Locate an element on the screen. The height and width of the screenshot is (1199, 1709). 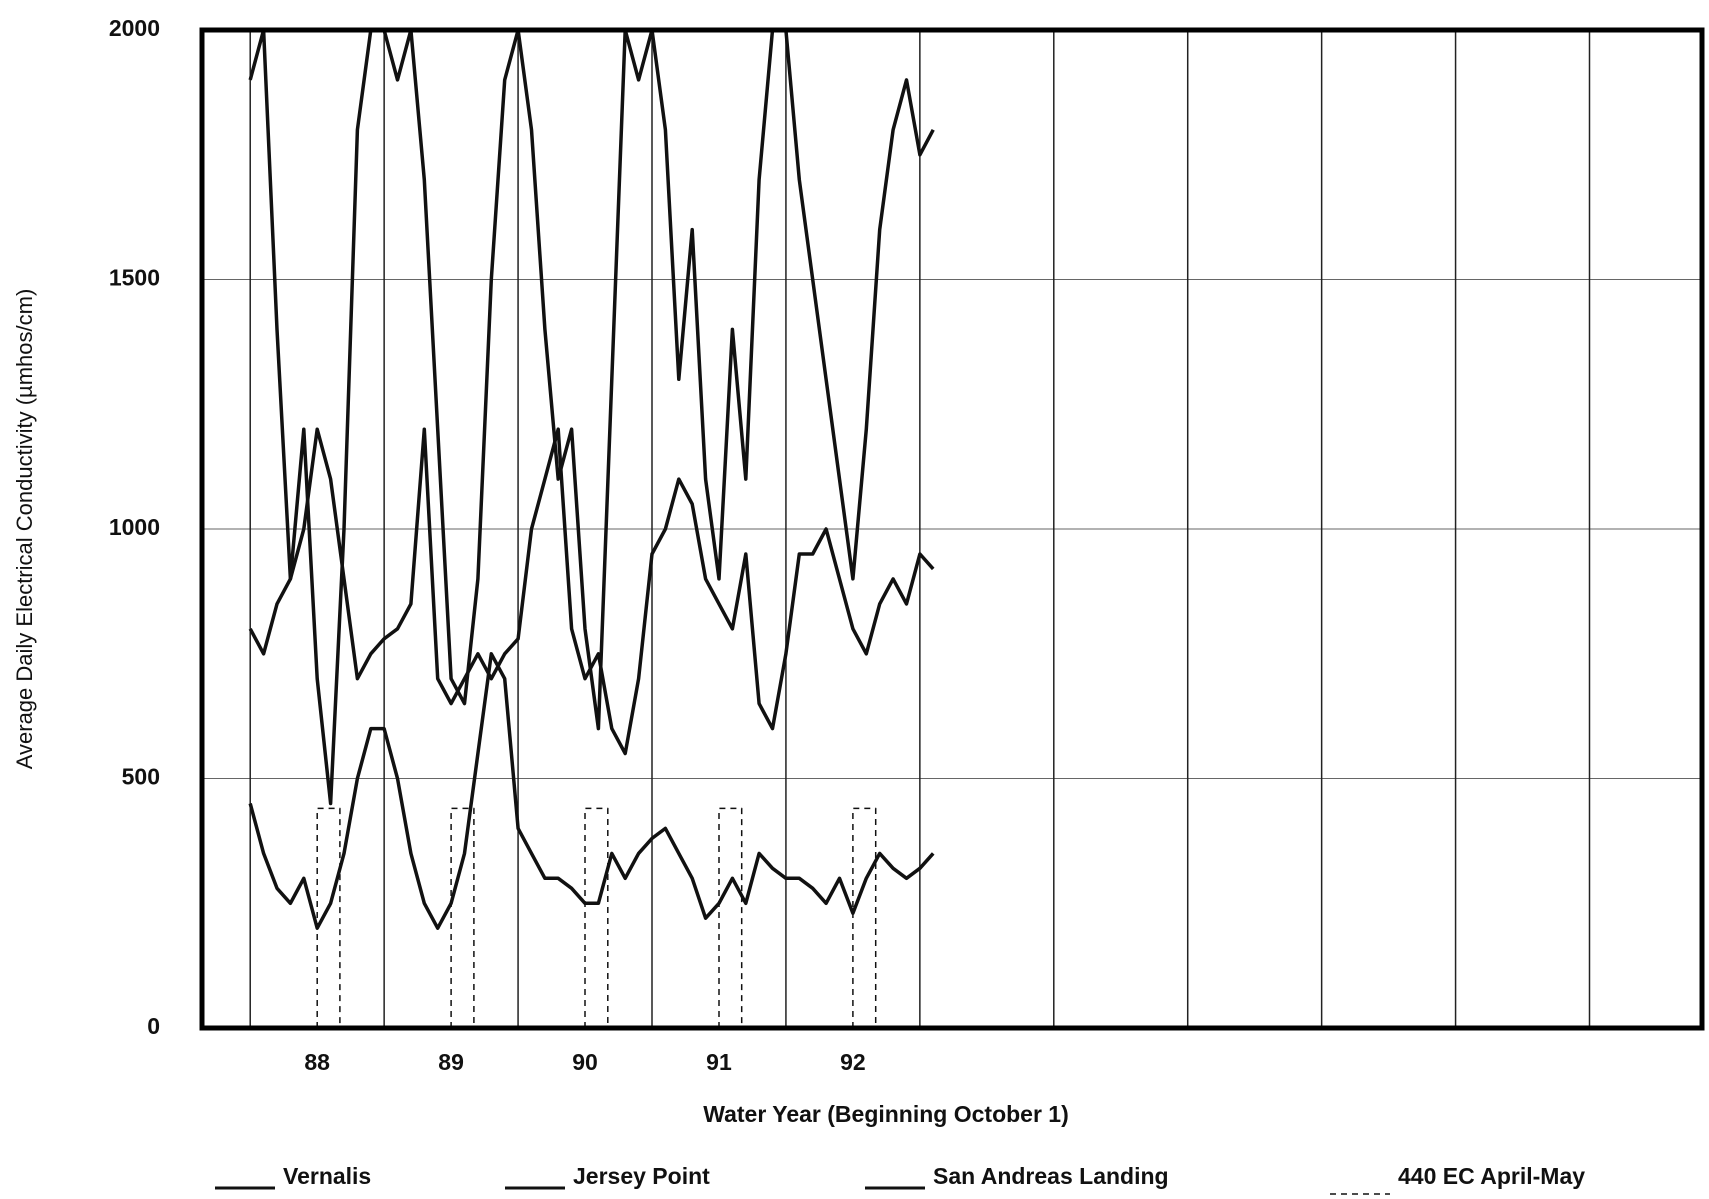
y-tick-label: 1000 is located at coordinates (134, 527).